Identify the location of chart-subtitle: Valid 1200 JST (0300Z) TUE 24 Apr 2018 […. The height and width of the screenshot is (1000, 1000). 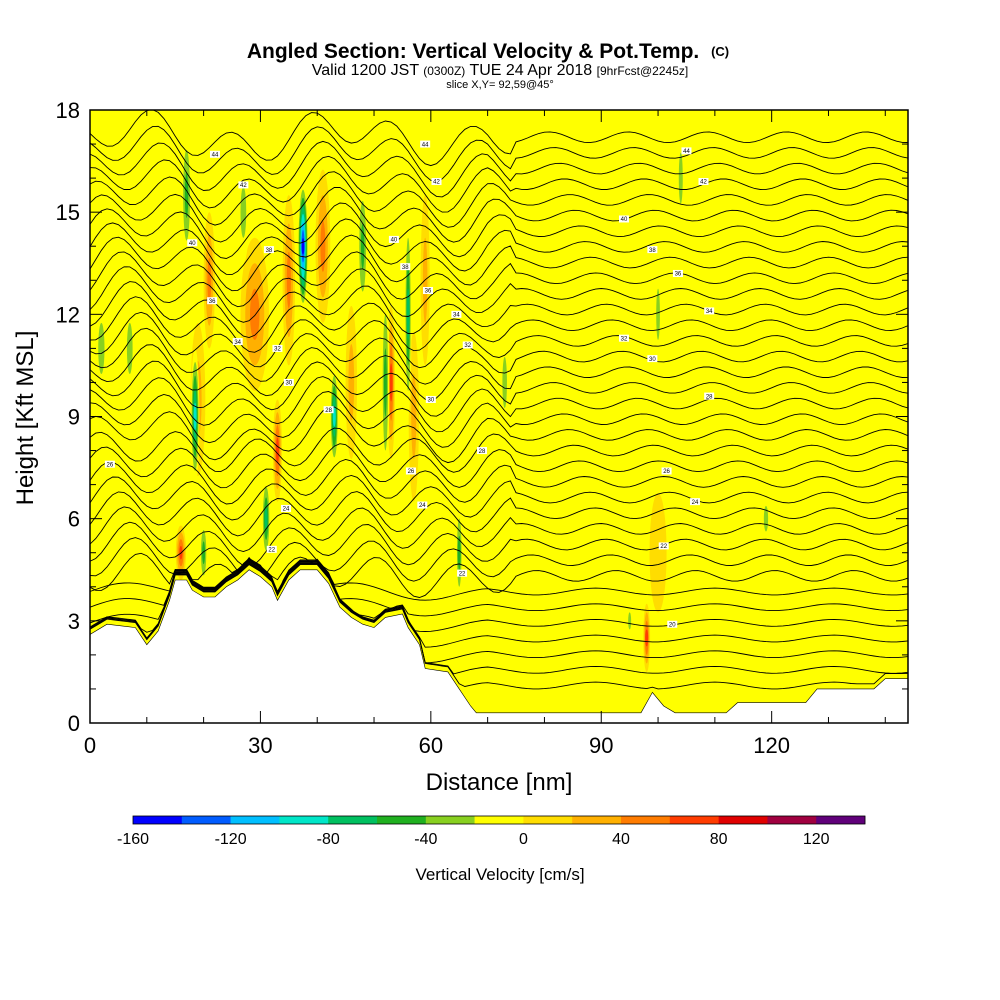
(500, 70).